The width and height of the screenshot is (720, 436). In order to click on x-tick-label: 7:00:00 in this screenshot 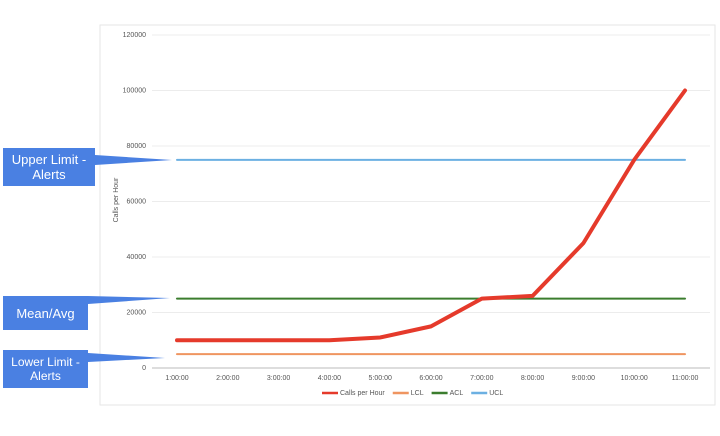, I will do `click(481, 378)`.